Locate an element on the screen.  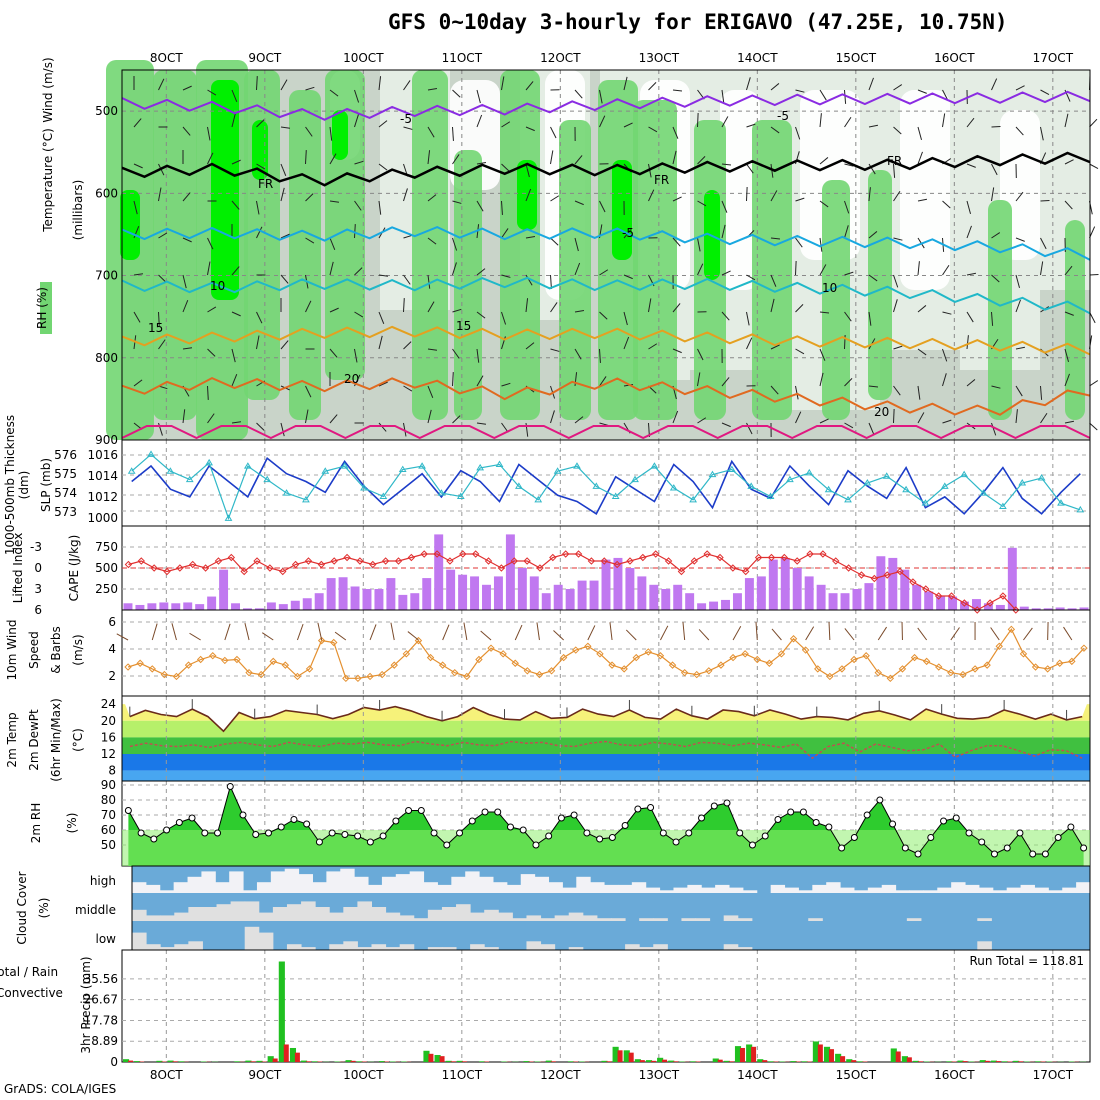
temperature-band is located at coordinates (606, 729).